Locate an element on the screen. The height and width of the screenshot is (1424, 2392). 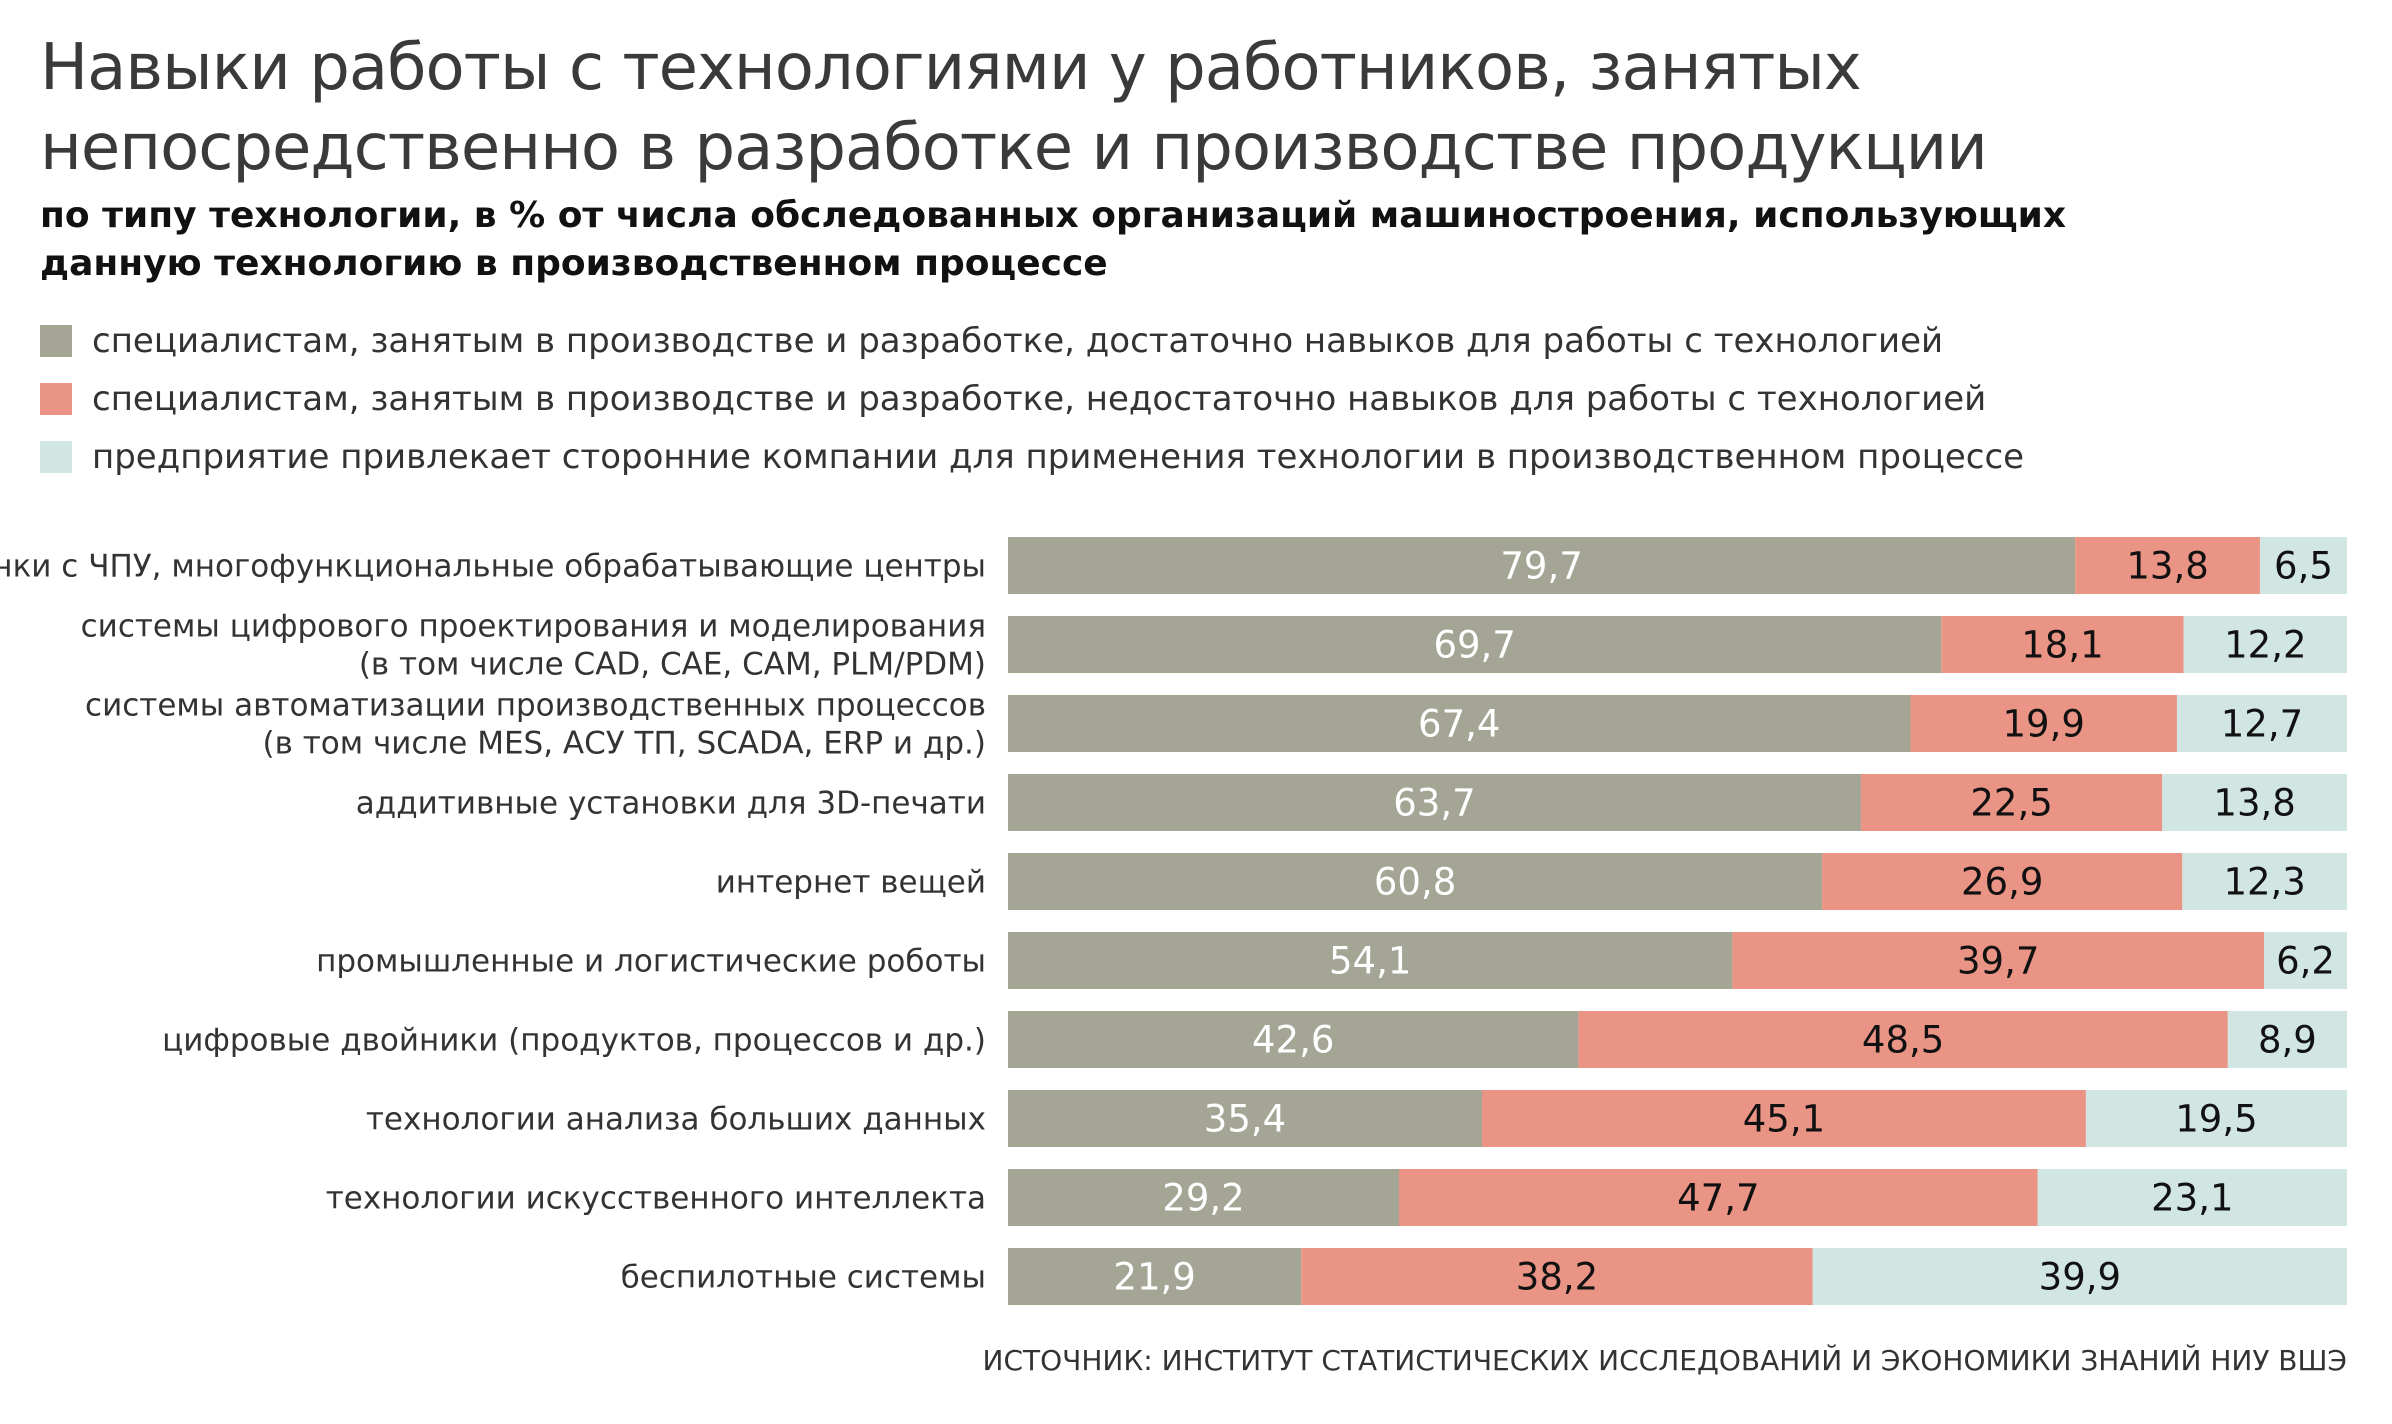
data-label: 21,9 is located at coordinates (1154, 1277).